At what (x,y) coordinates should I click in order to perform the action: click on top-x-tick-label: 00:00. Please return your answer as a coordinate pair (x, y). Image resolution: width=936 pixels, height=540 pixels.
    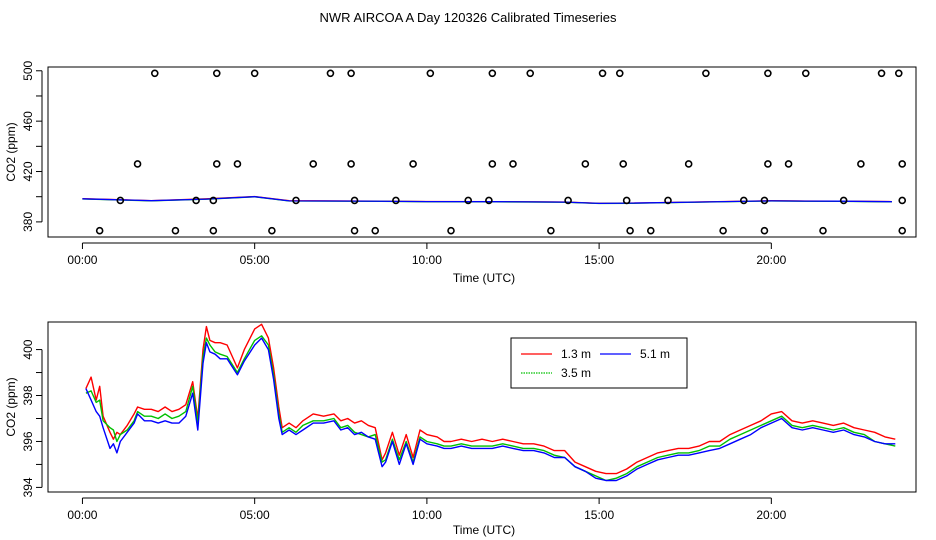
    Looking at the image, I should click on (82, 260).